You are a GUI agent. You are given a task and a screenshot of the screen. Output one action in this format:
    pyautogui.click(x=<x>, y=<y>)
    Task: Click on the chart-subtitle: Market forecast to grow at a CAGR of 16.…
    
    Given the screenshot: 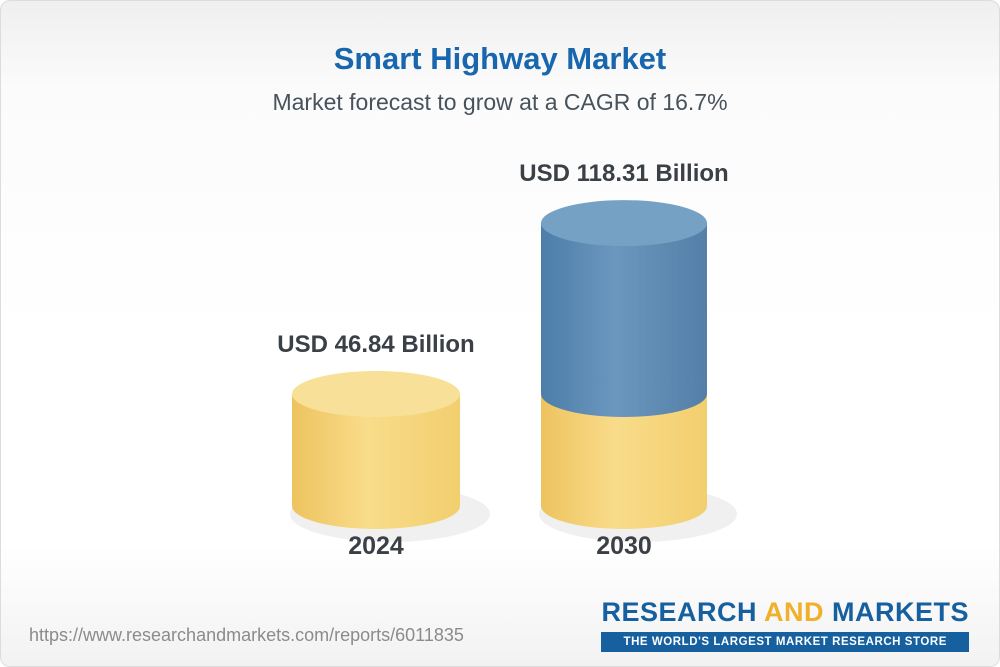 What is the action you would take?
    pyautogui.click(x=500, y=102)
    